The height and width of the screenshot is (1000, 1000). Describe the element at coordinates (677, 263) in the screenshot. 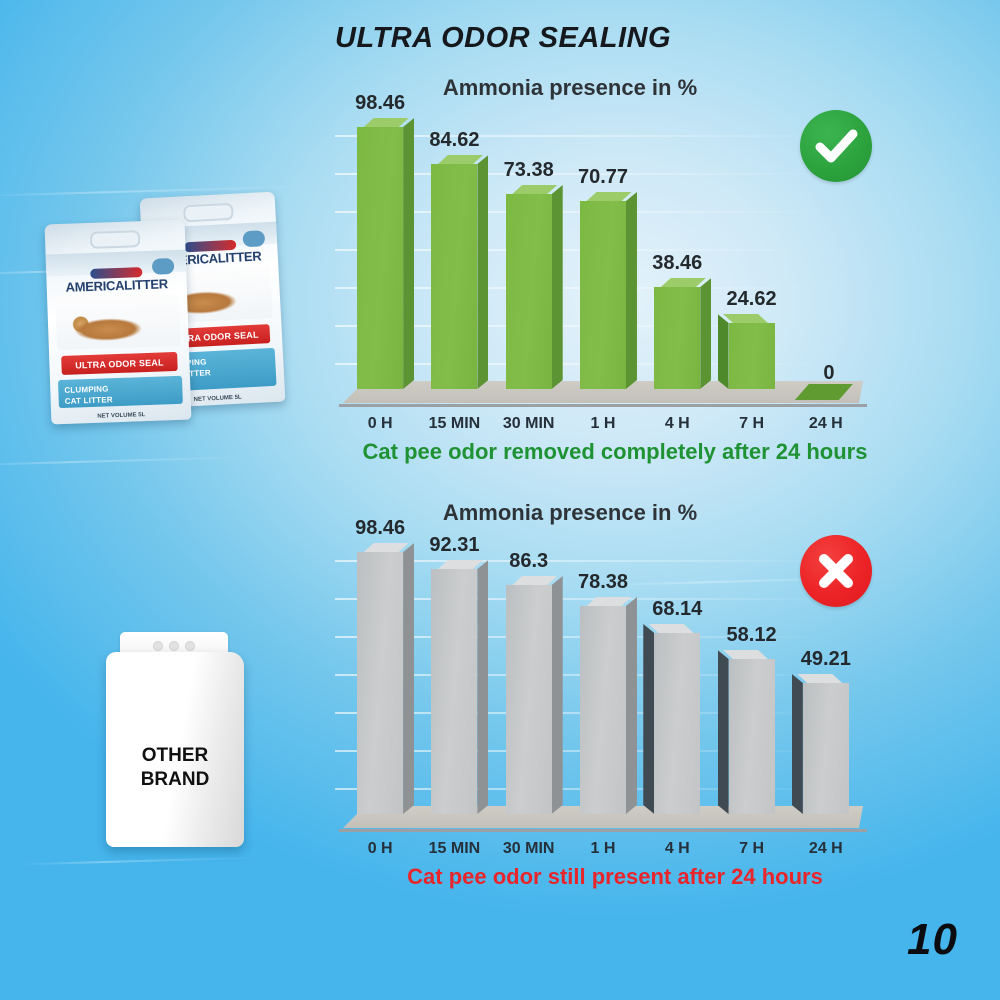

I see `bar-value-label: 38.46` at that location.